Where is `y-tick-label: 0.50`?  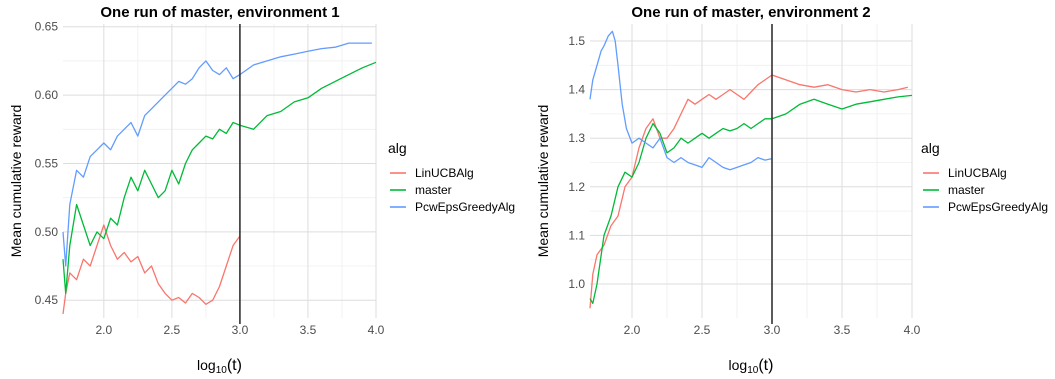
y-tick-label: 0.50 is located at coordinates (47, 232).